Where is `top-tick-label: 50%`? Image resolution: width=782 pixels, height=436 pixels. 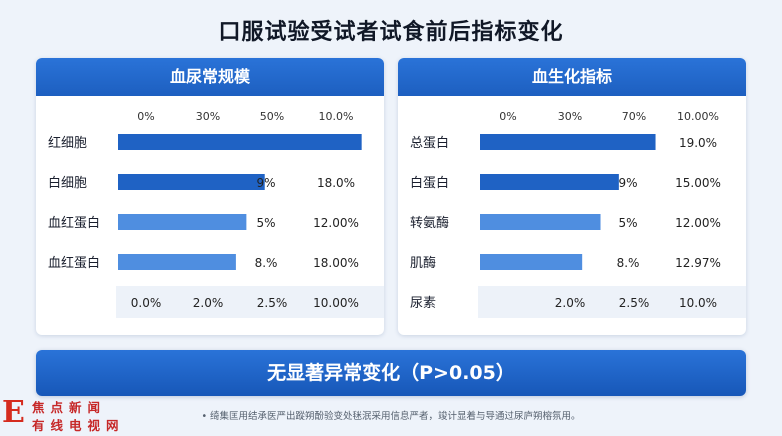
top-tick-label: 50% is located at coordinates (272, 116).